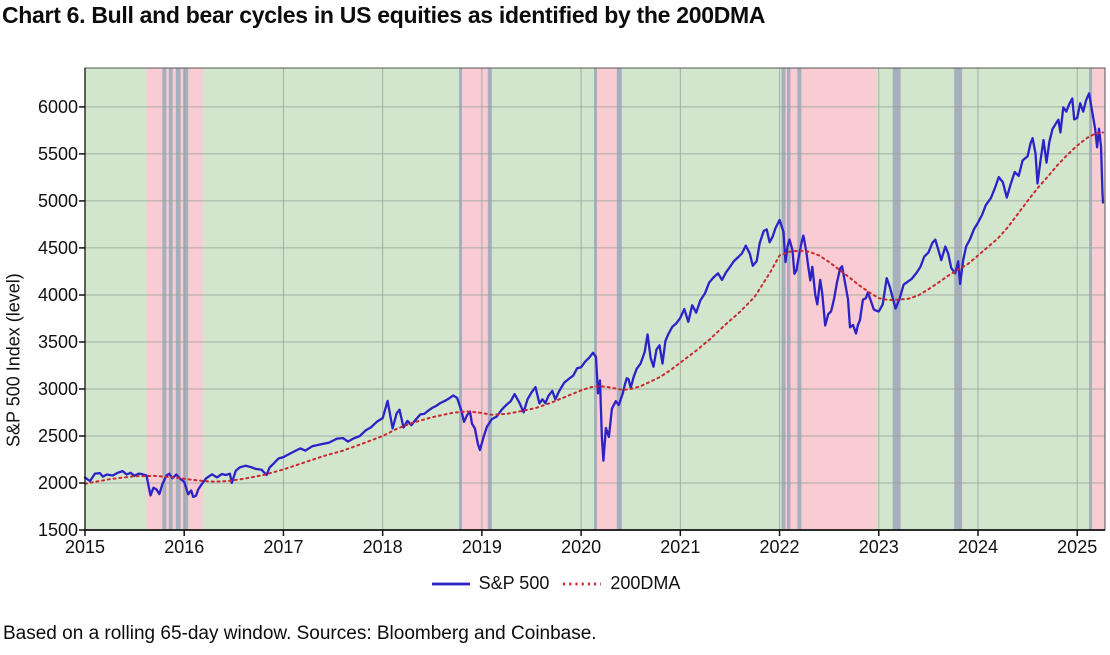 This screenshot has width=1110, height=655. I want to click on x-tick-label: 2015, so click(85, 547).